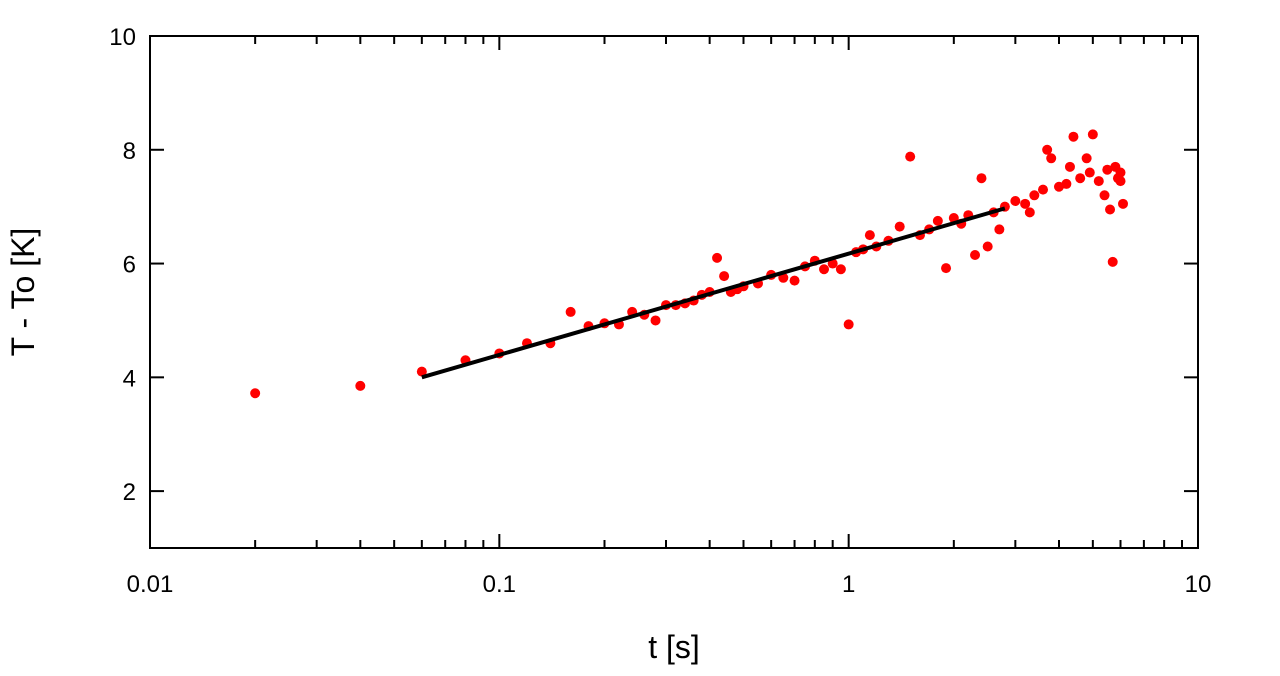 The height and width of the screenshot is (676, 1280). Describe the element at coordinates (129, 378) in the screenshot. I see `y-tick-label: 4` at that location.